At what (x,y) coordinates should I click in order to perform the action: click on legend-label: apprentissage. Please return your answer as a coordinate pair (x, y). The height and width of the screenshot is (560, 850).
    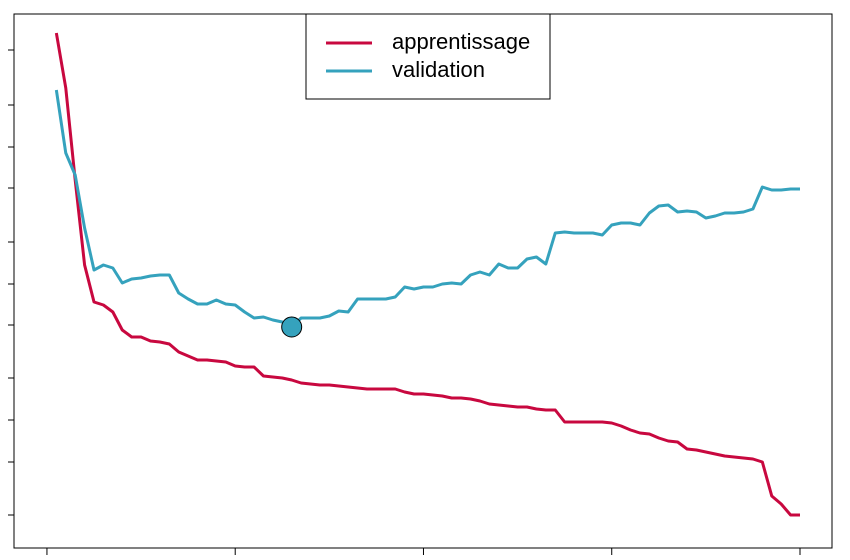
    Looking at the image, I should click on (461, 41).